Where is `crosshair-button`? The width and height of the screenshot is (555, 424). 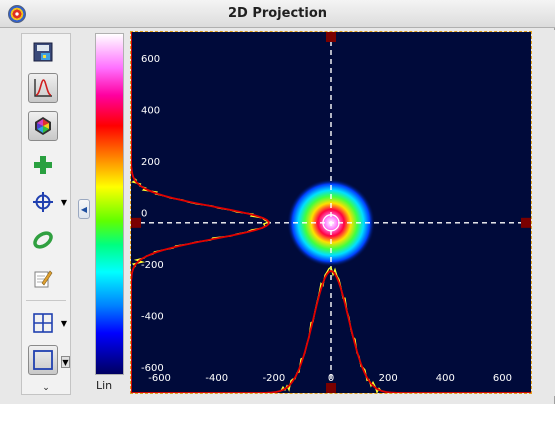 crosshair-button is located at coordinates (43, 202).